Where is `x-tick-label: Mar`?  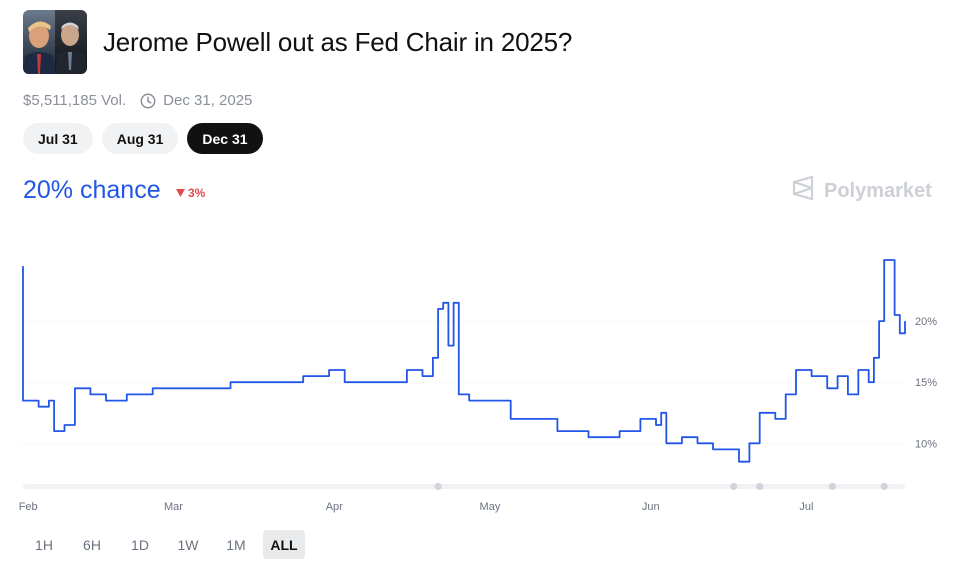 x-tick-label: Mar is located at coordinates (173, 507).